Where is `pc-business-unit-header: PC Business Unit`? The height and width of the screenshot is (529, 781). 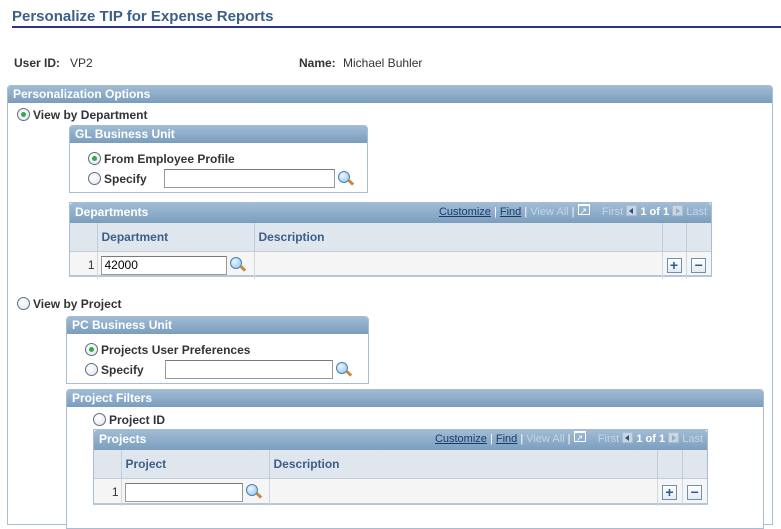
pc-business-unit-header: PC Business Unit is located at coordinates (217, 325).